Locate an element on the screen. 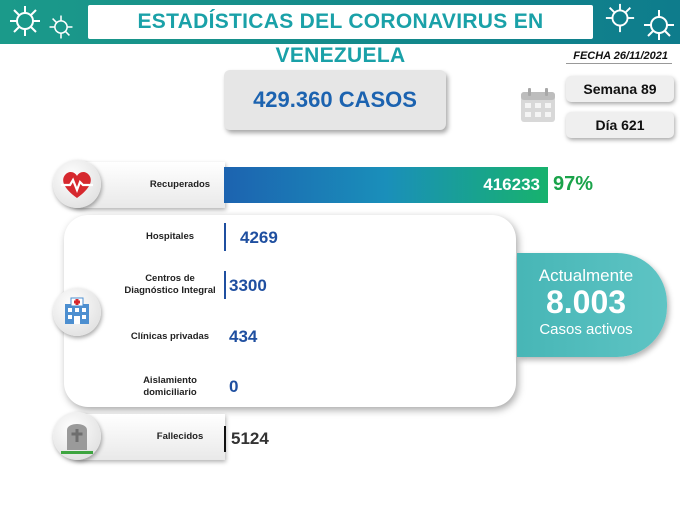 This screenshot has width=680, height=511. deaths-value: 5124 is located at coordinates (250, 438).